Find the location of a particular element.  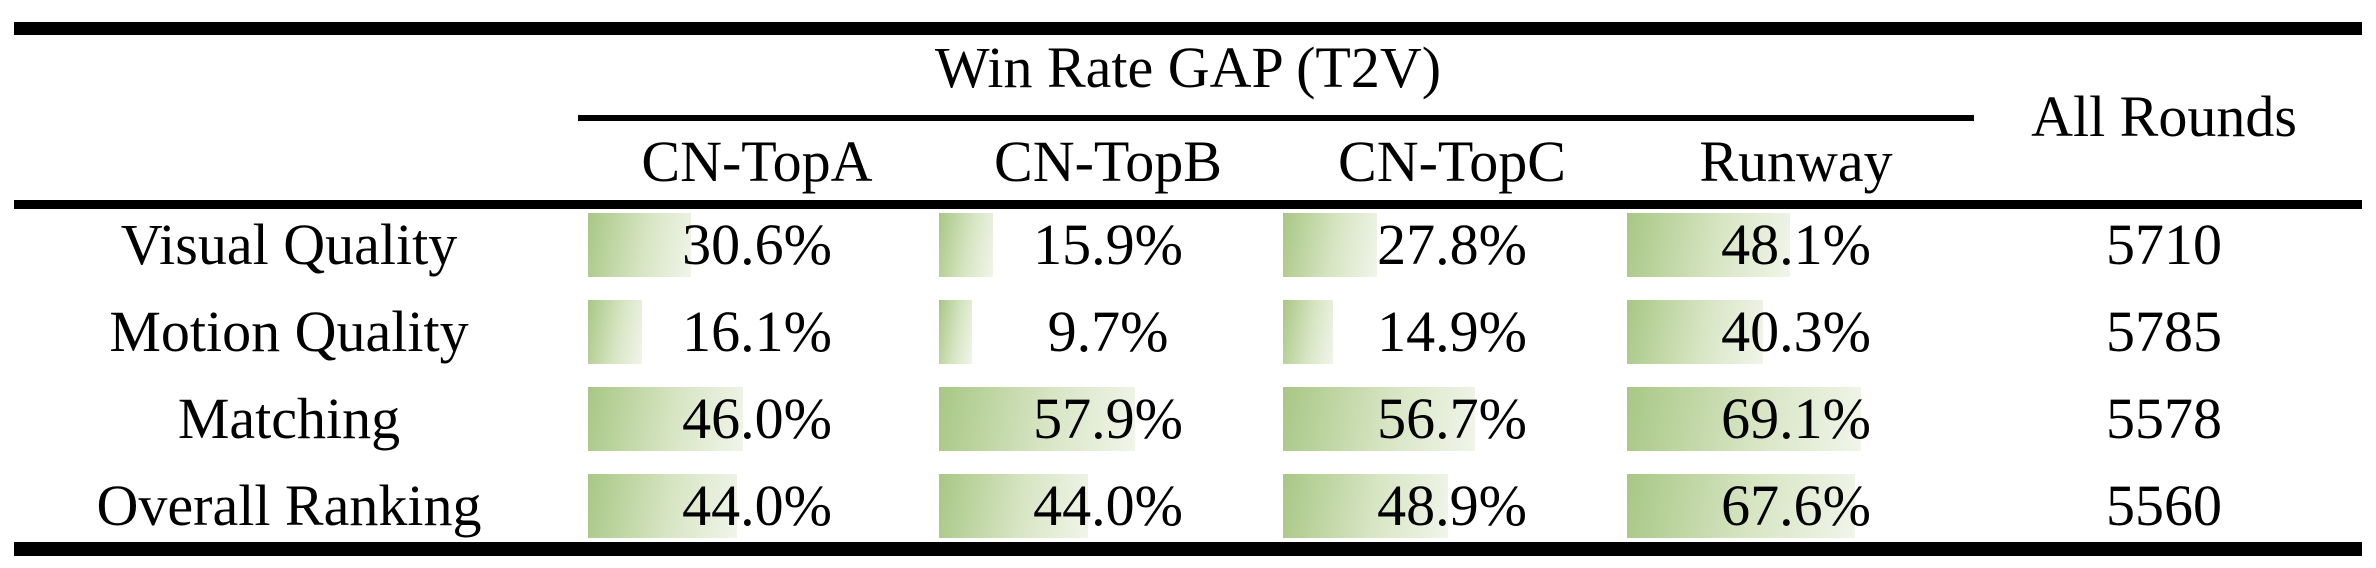

mid-rule is located at coordinates (1188, 204).